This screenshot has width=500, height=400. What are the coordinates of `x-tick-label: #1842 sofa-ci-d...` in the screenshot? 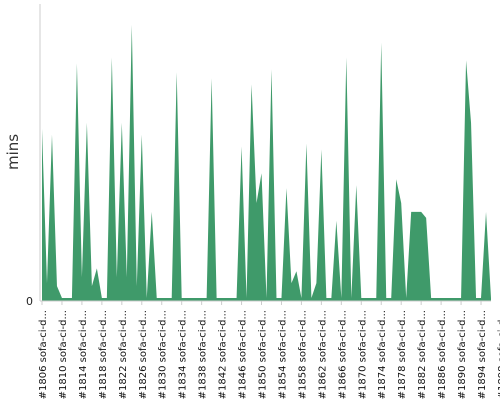 It's located at (223, 354).